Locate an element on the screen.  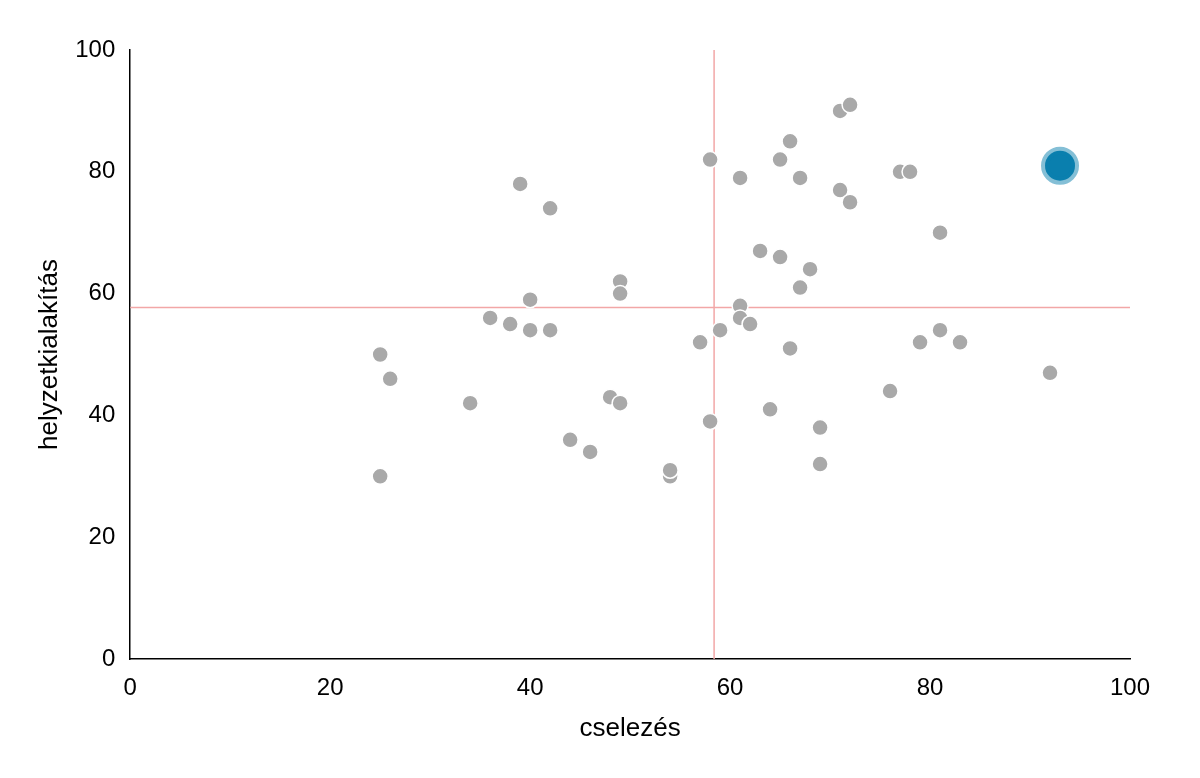
y-tick-label: 80 is located at coordinates (102, 170).